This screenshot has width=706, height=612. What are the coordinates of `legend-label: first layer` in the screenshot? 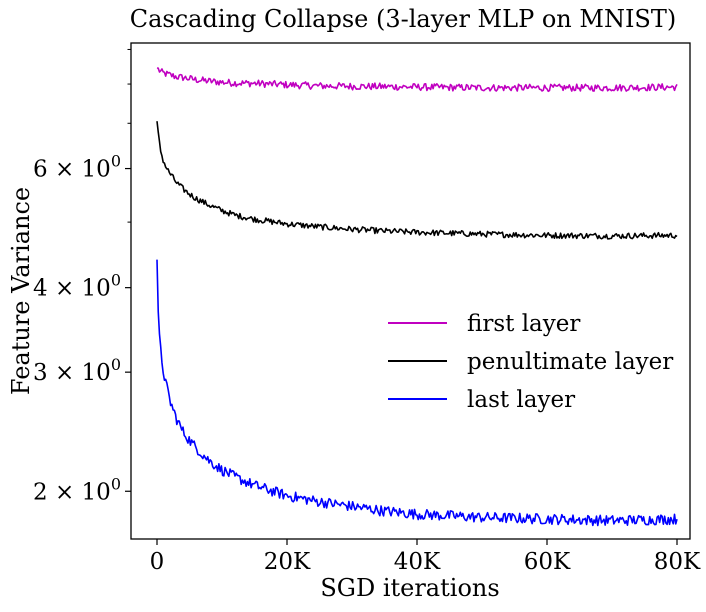 It's located at (523, 324).